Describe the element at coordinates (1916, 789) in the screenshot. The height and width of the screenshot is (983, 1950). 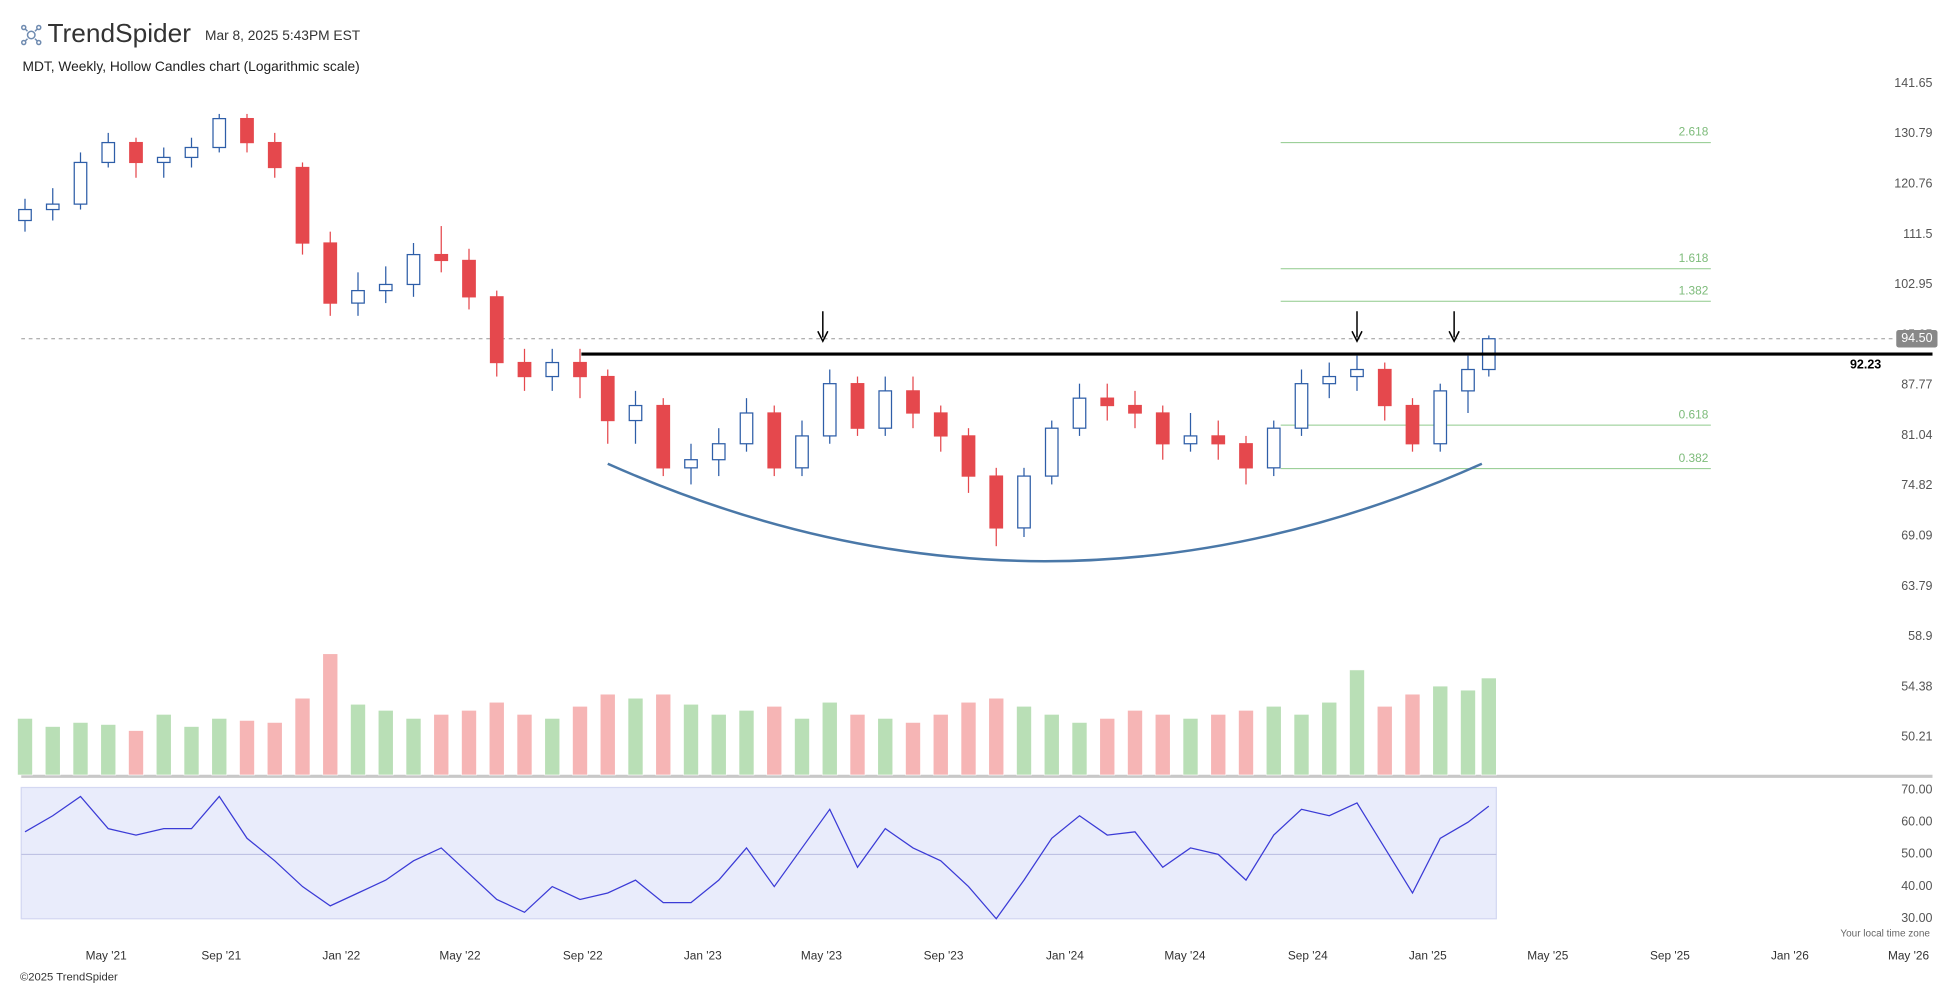
I see `rsi-tick-label: 70.00` at that location.